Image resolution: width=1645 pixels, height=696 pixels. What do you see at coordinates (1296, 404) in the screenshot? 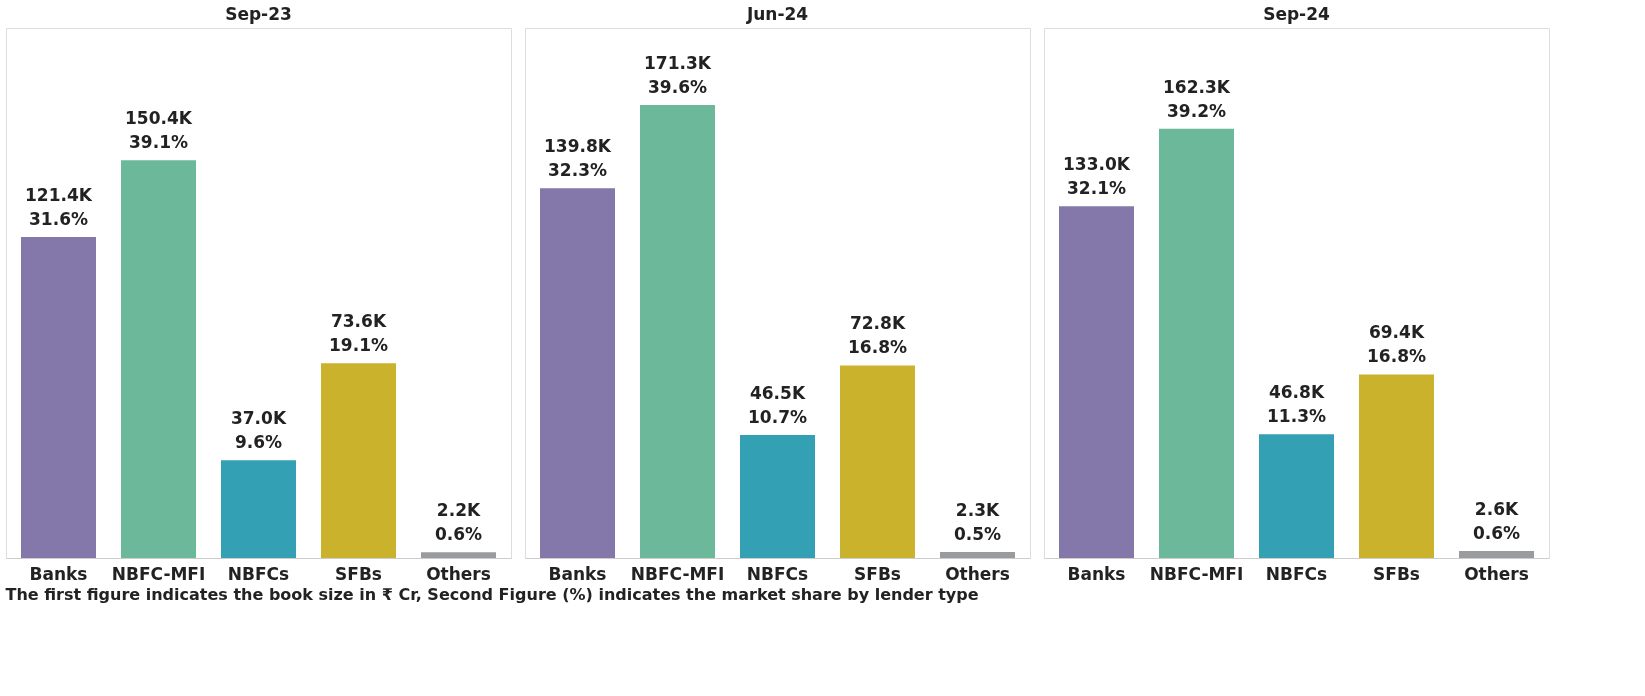
I see `data-label: 46.8K 11.3%` at bounding box center [1296, 404].